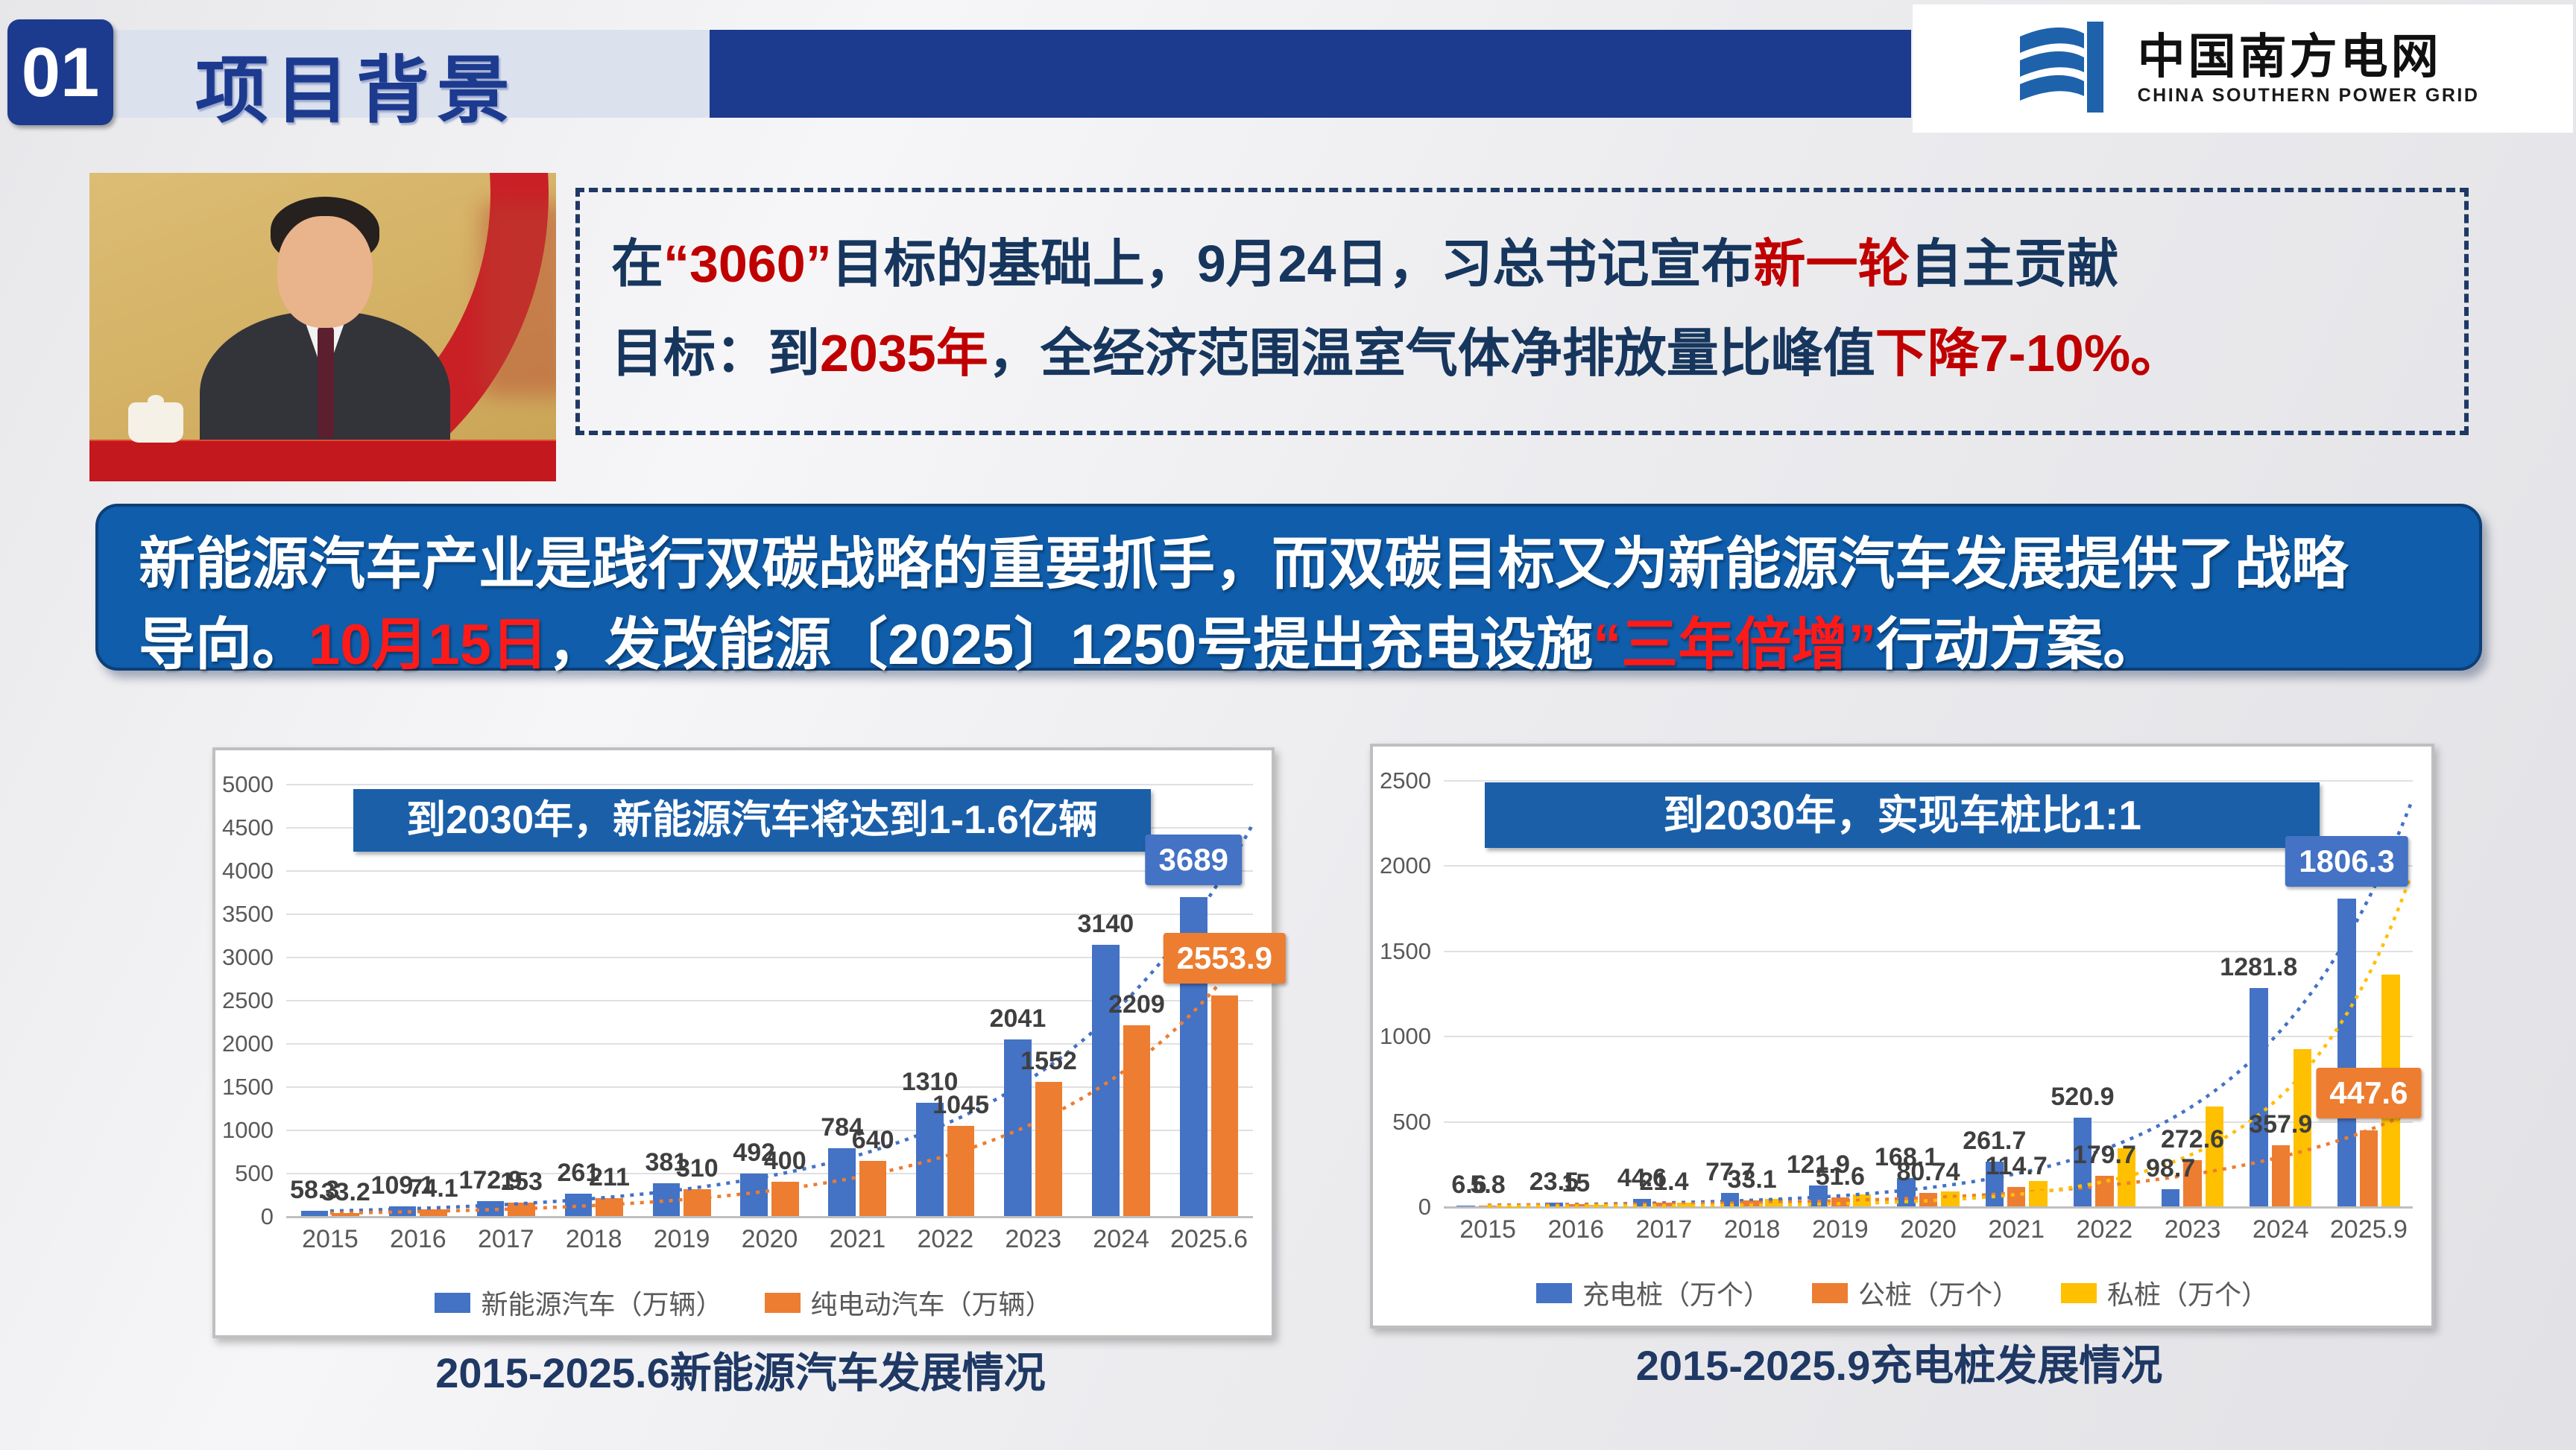  Describe the element at coordinates (752, 820) in the screenshot. I see `nev-chart-title-banner: 到2030年，新能源汽车将达到1-1.6亿辆` at that location.